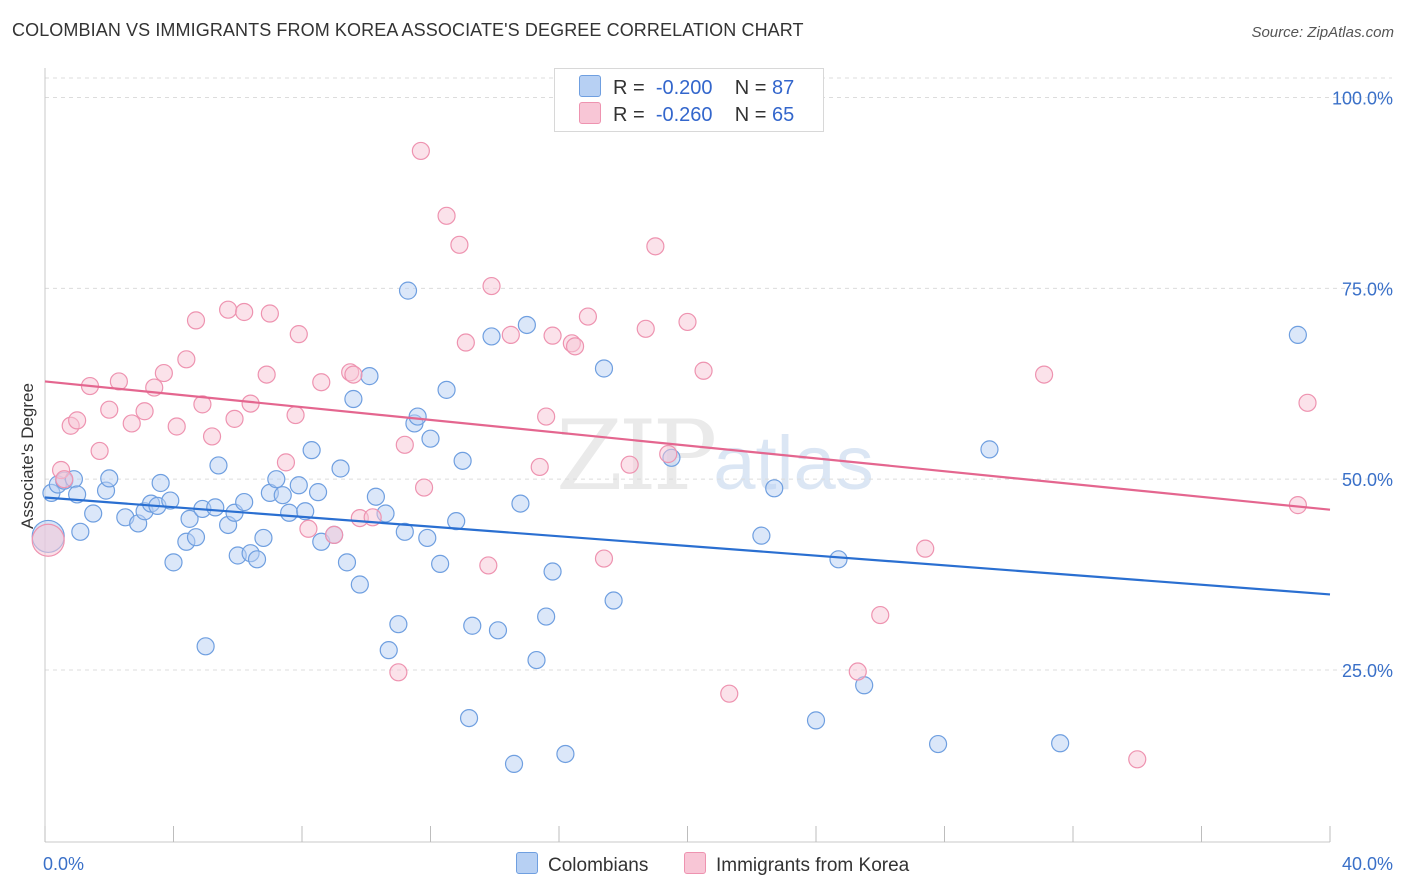 The height and width of the screenshot is (892, 1406). What do you see at coordinates (1322, 32) in the screenshot?
I see `source-label: Source: ZipAtlas.com` at bounding box center [1322, 32].